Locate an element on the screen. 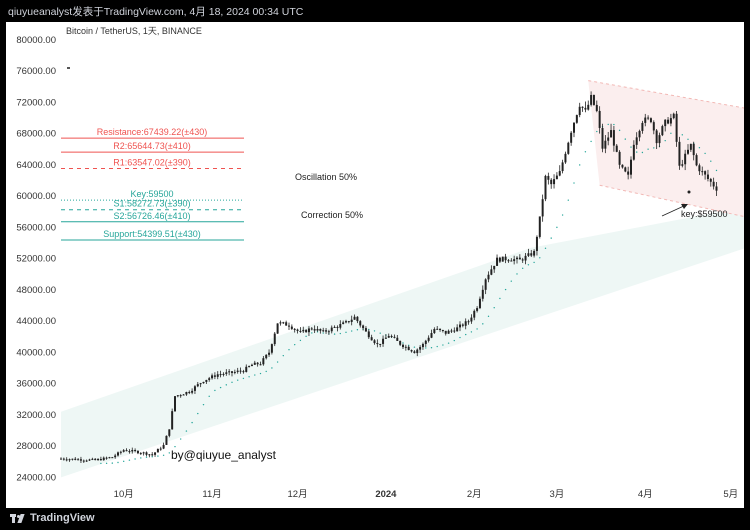 This screenshot has height=530, width=750. tradingview-logo-icon is located at coordinates (17, 518).